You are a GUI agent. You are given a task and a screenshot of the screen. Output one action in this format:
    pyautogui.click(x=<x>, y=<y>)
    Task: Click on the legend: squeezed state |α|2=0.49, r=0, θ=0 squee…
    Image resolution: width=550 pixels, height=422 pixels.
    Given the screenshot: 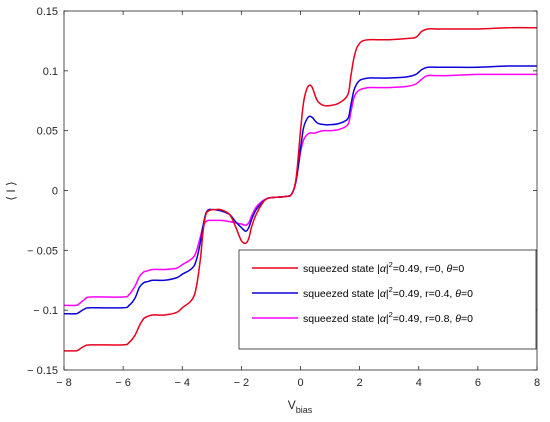 What is the action you would take?
    pyautogui.click(x=387, y=299)
    